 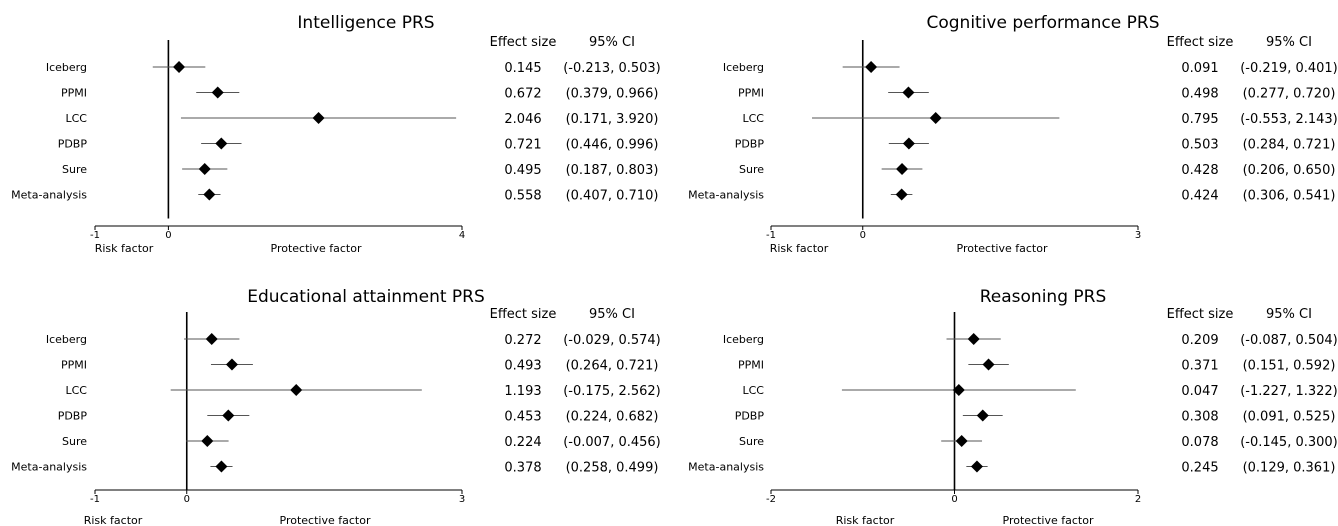 I want to click on x-tick-label: -1, so click(x=95, y=499).